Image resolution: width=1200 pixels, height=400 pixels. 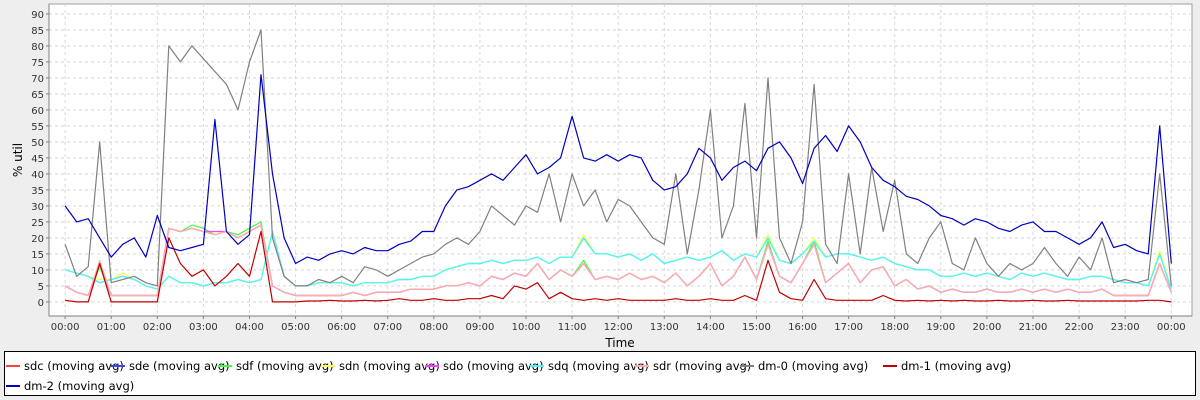 I want to click on y-tick-label: 30, so click(x=37, y=207).